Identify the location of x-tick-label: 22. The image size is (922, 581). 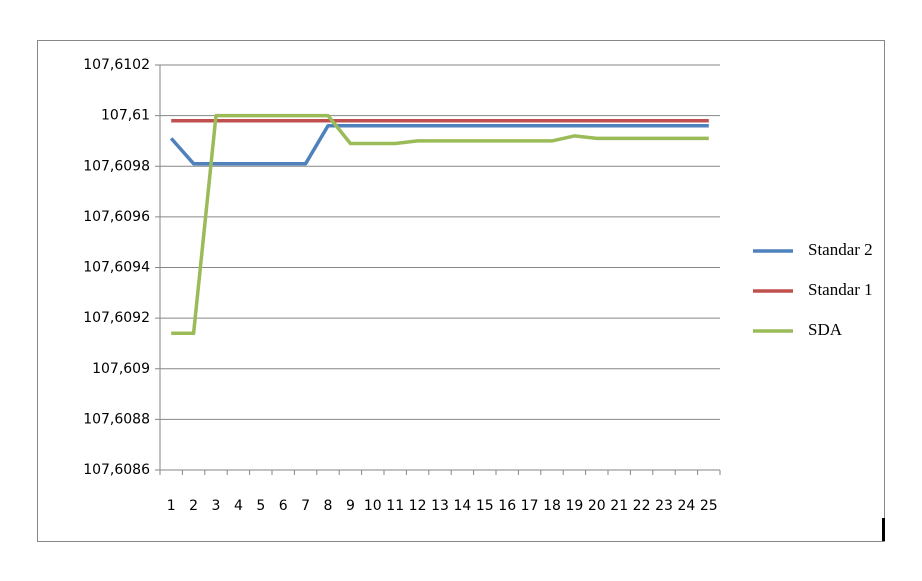
(642, 506).